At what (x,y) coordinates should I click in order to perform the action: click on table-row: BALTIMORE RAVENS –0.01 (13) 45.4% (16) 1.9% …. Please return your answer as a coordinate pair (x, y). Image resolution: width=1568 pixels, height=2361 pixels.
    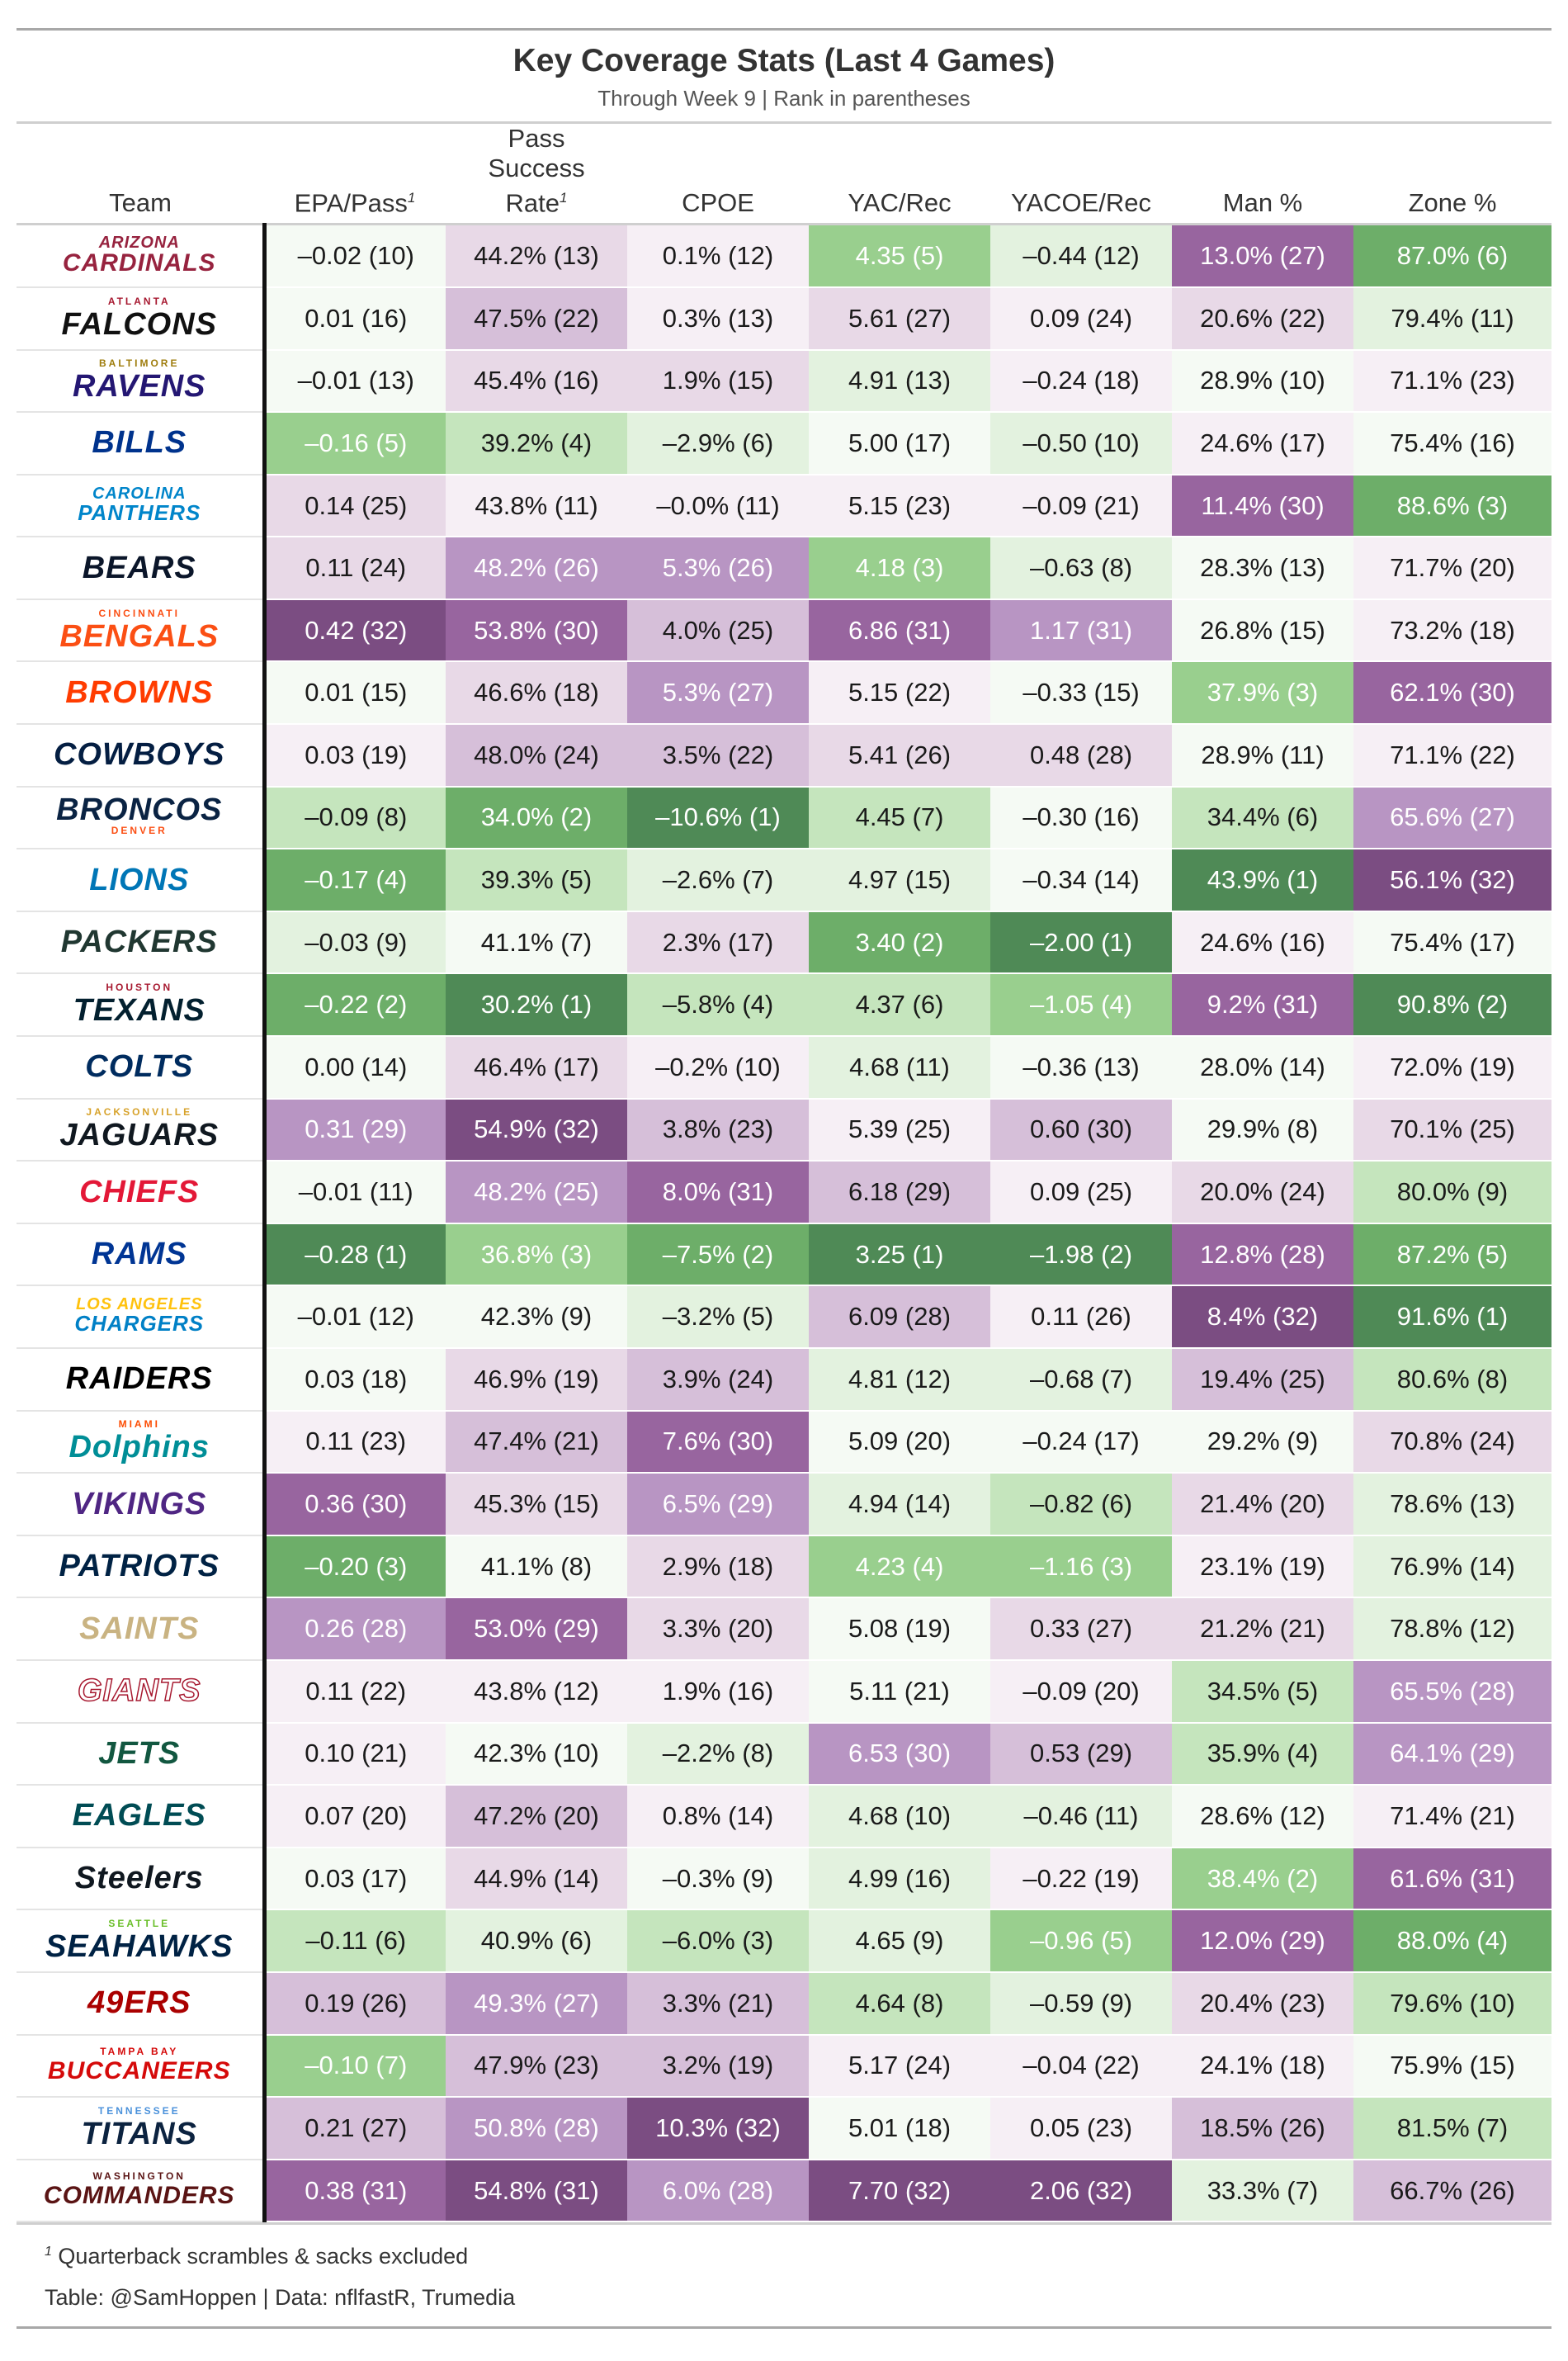
    Looking at the image, I should click on (784, 381).